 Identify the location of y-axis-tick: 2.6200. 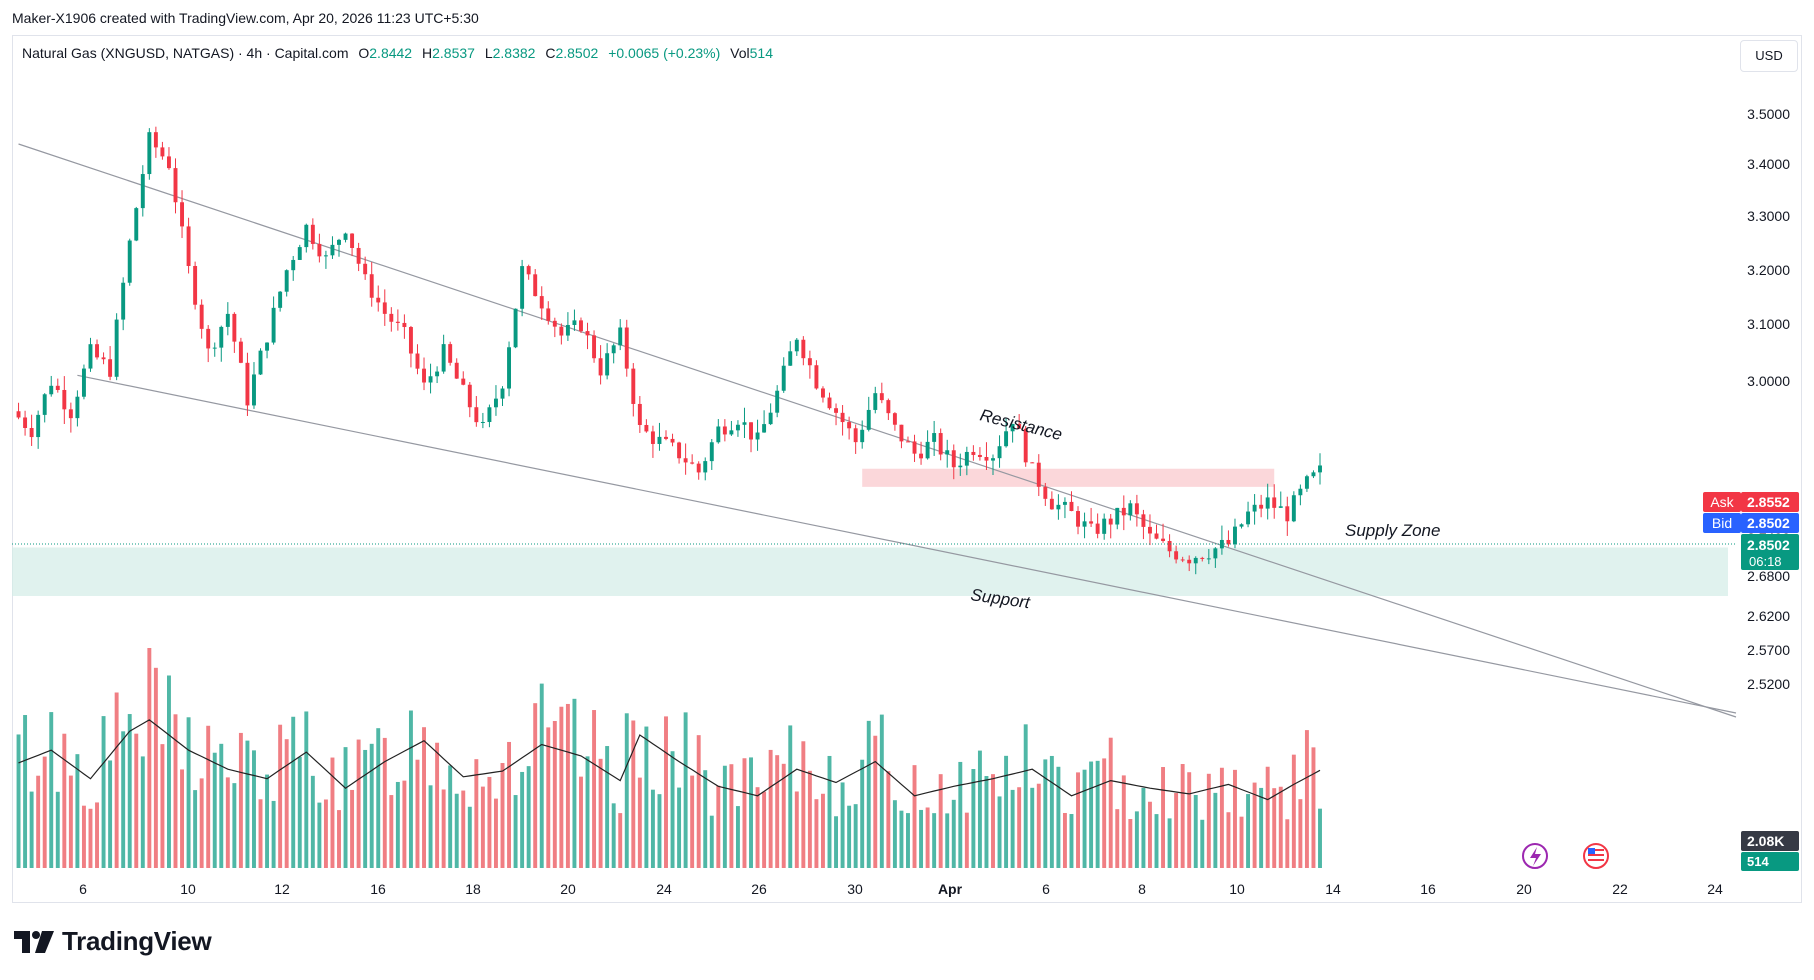
(1768, 616).